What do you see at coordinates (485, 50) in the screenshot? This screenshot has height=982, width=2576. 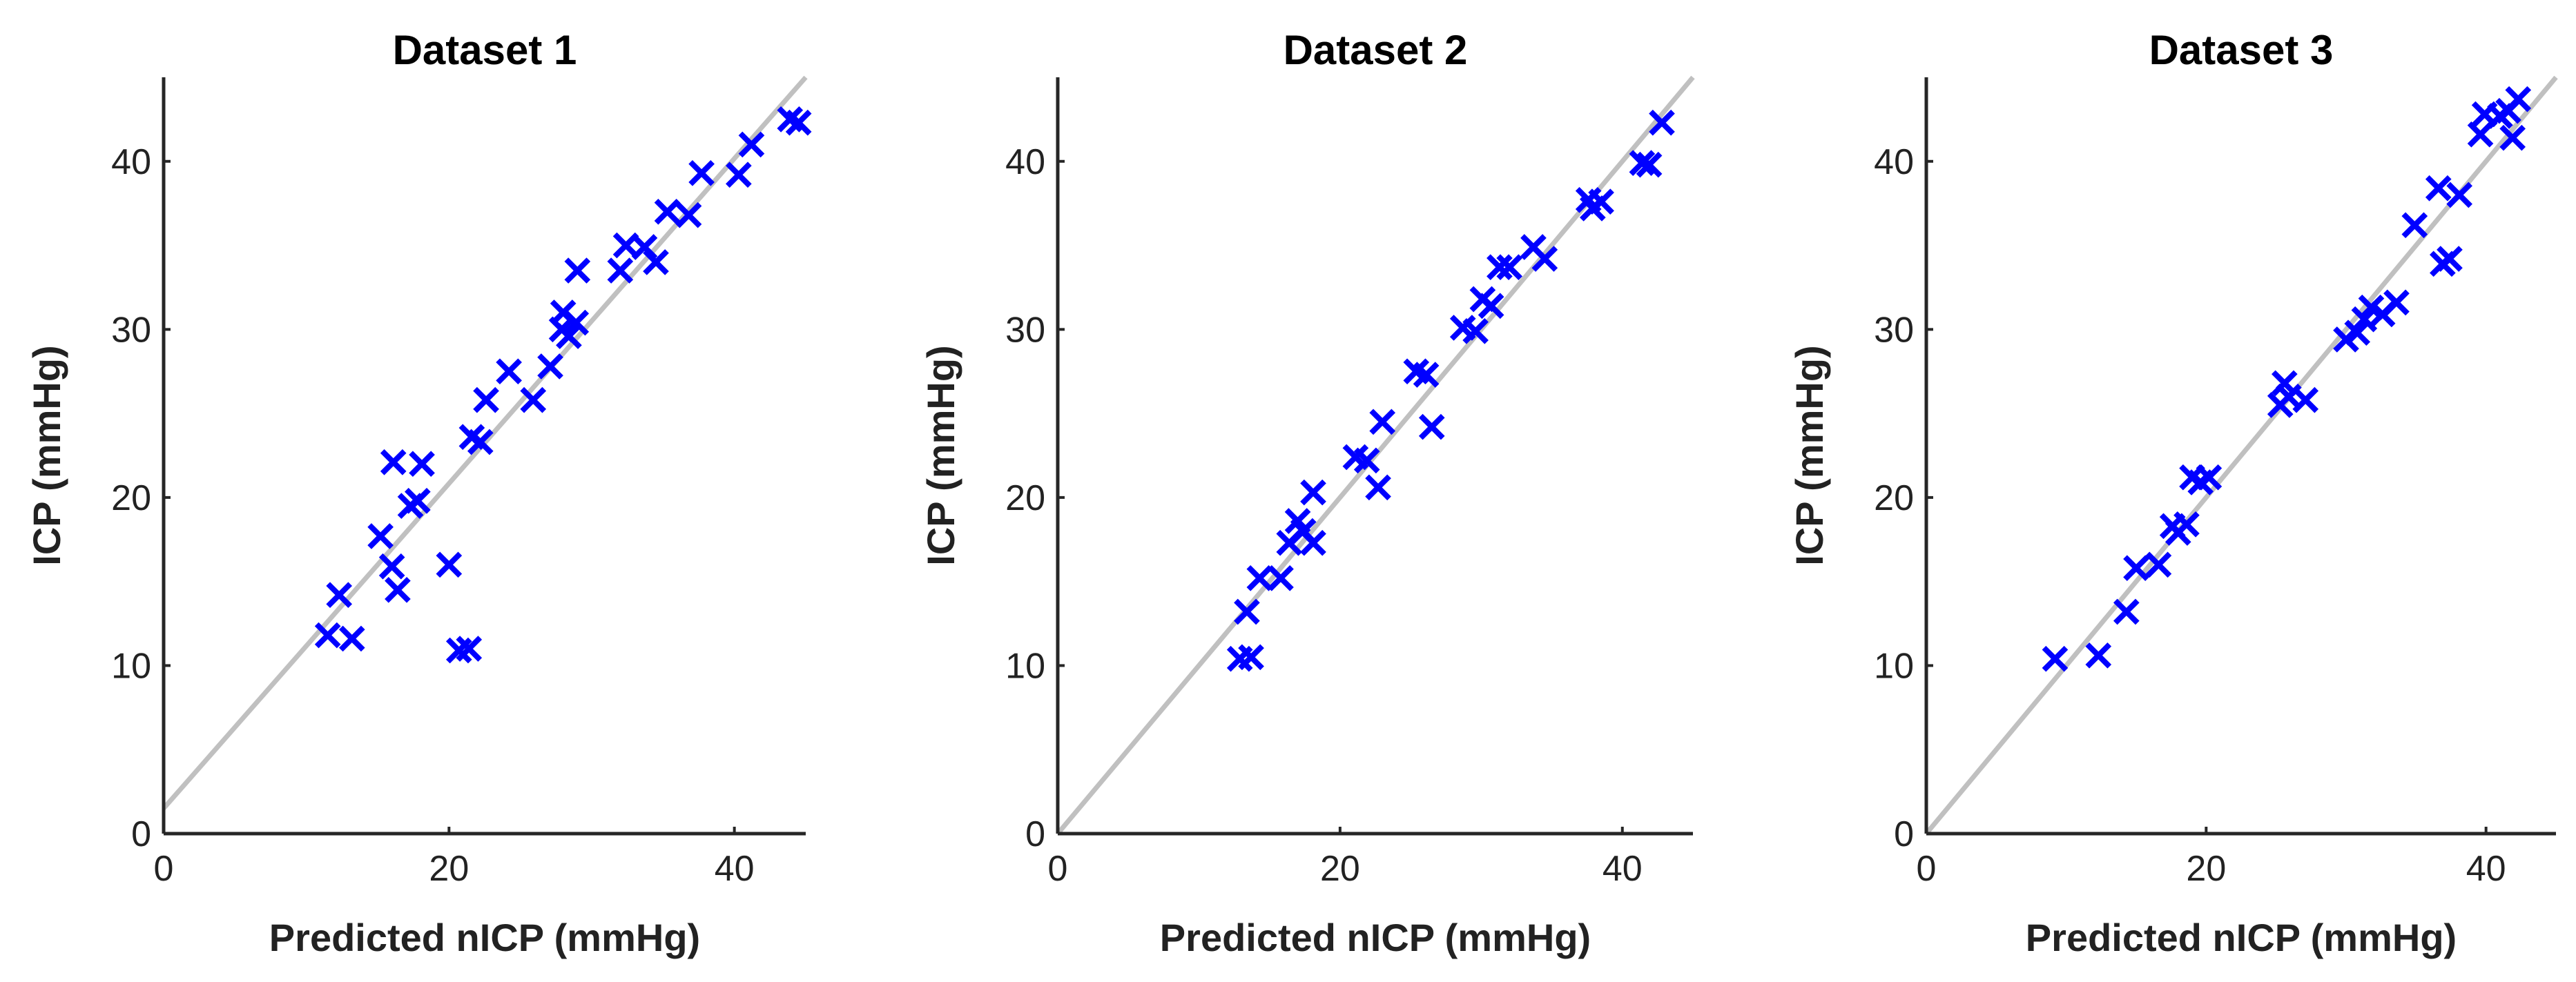 I see `chart-title: Dataset 1` at bounding box center [485, 50].